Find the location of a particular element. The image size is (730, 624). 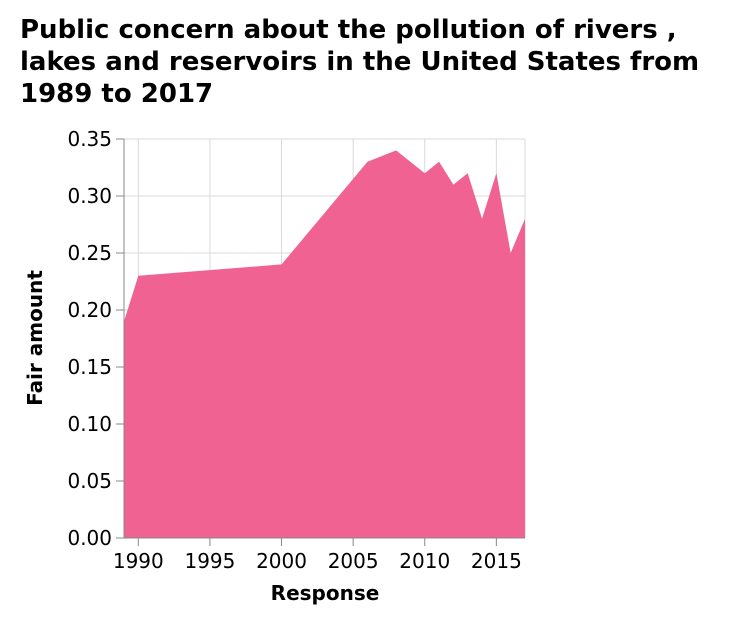

x-tick-label: 2000 is located at coordinates (281, 561).